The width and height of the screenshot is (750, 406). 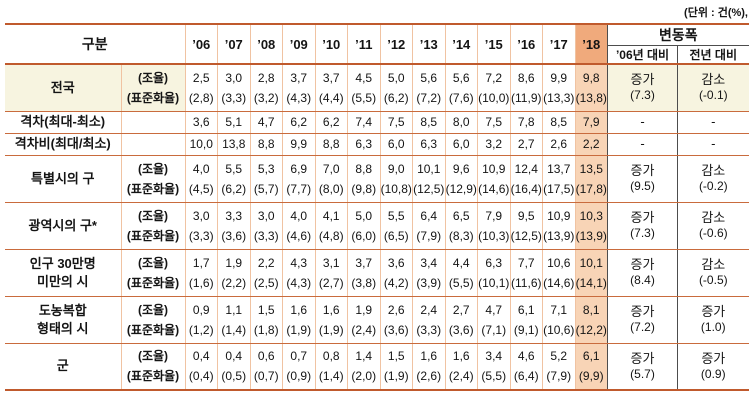 What do you see at coordinates (331, 188) in the screenshot?
I see `cell-line: (8,0)` at bounding box center [331, 188].